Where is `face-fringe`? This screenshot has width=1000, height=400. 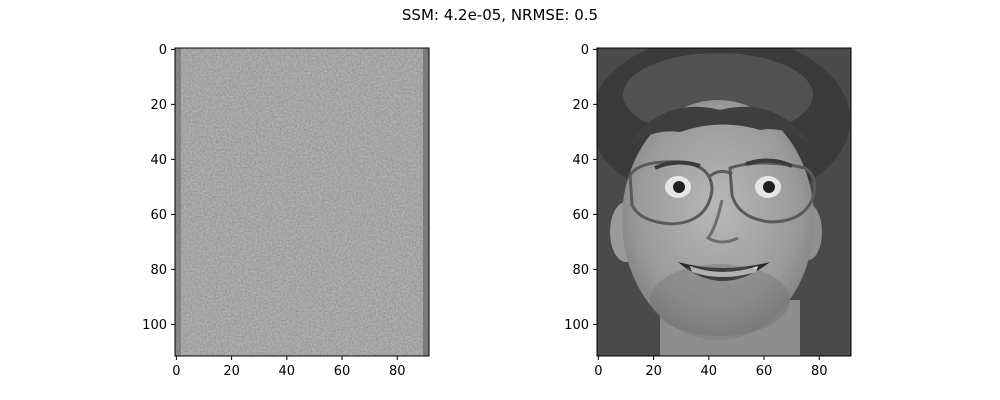 face-fringe is located at coordinates (720, 128).